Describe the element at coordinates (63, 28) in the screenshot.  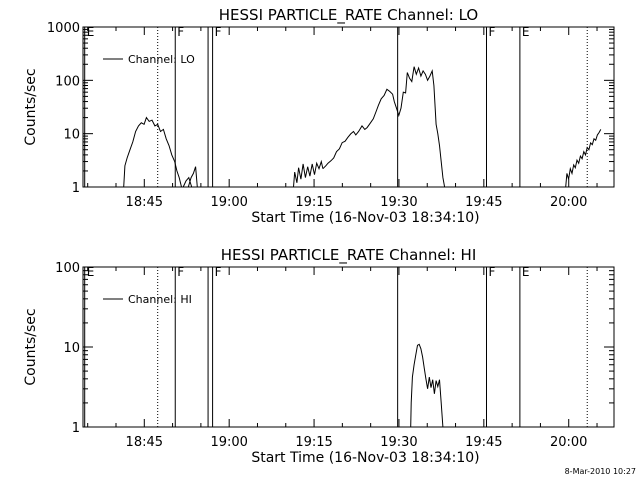
I see `y-tick-label: 1000` at that location.